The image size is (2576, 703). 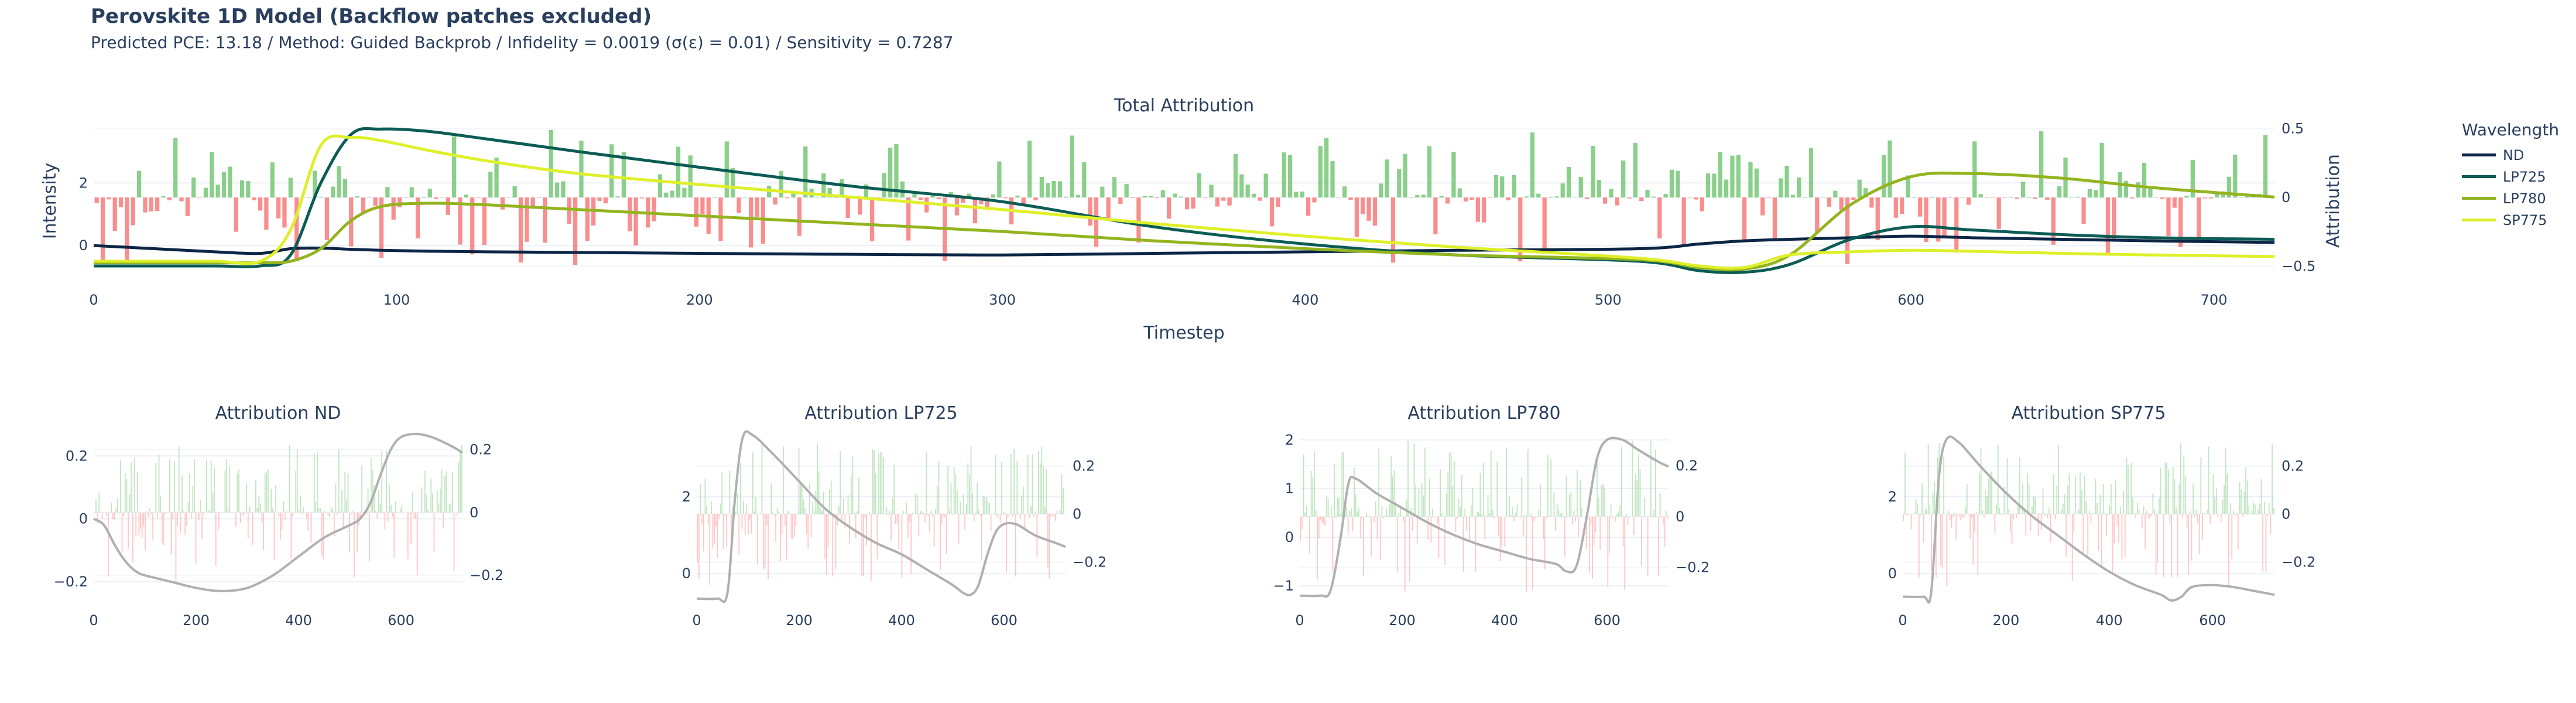 I want to click on y2-tick-label: 0.5, so click(x=2293, y=129).